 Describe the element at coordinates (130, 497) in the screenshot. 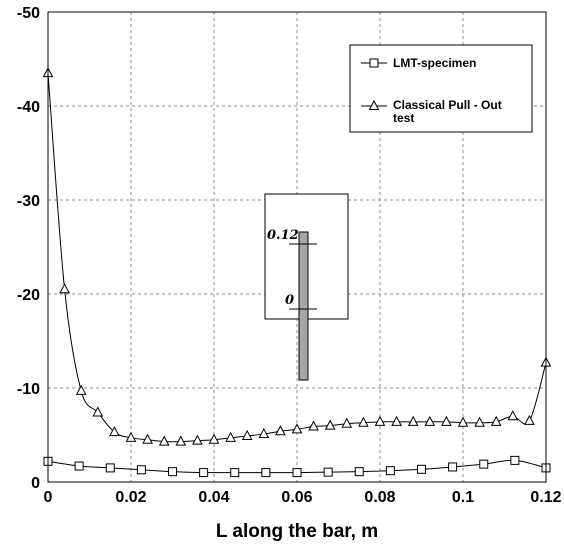

I see `x-tick-label: 0.02` at that location.